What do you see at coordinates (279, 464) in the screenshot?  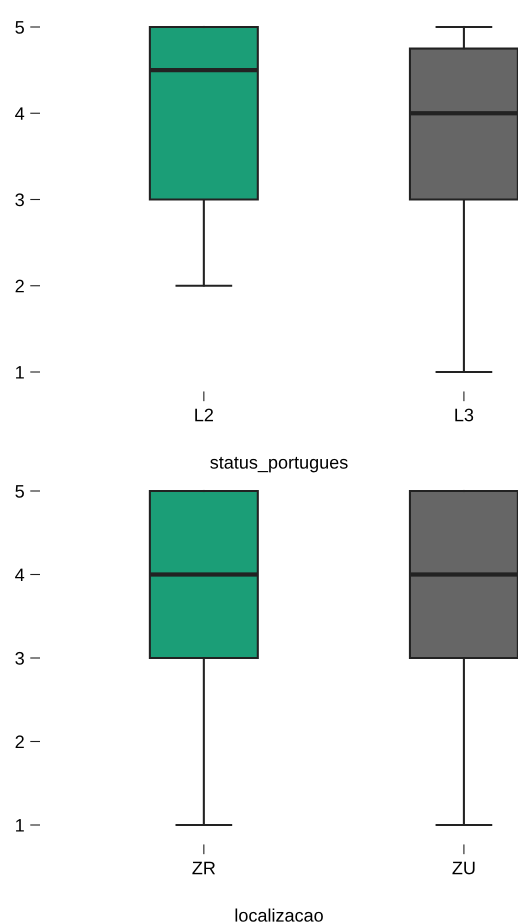 I see `x-axis-title: status_portugues` at bounding box center [279, 464].